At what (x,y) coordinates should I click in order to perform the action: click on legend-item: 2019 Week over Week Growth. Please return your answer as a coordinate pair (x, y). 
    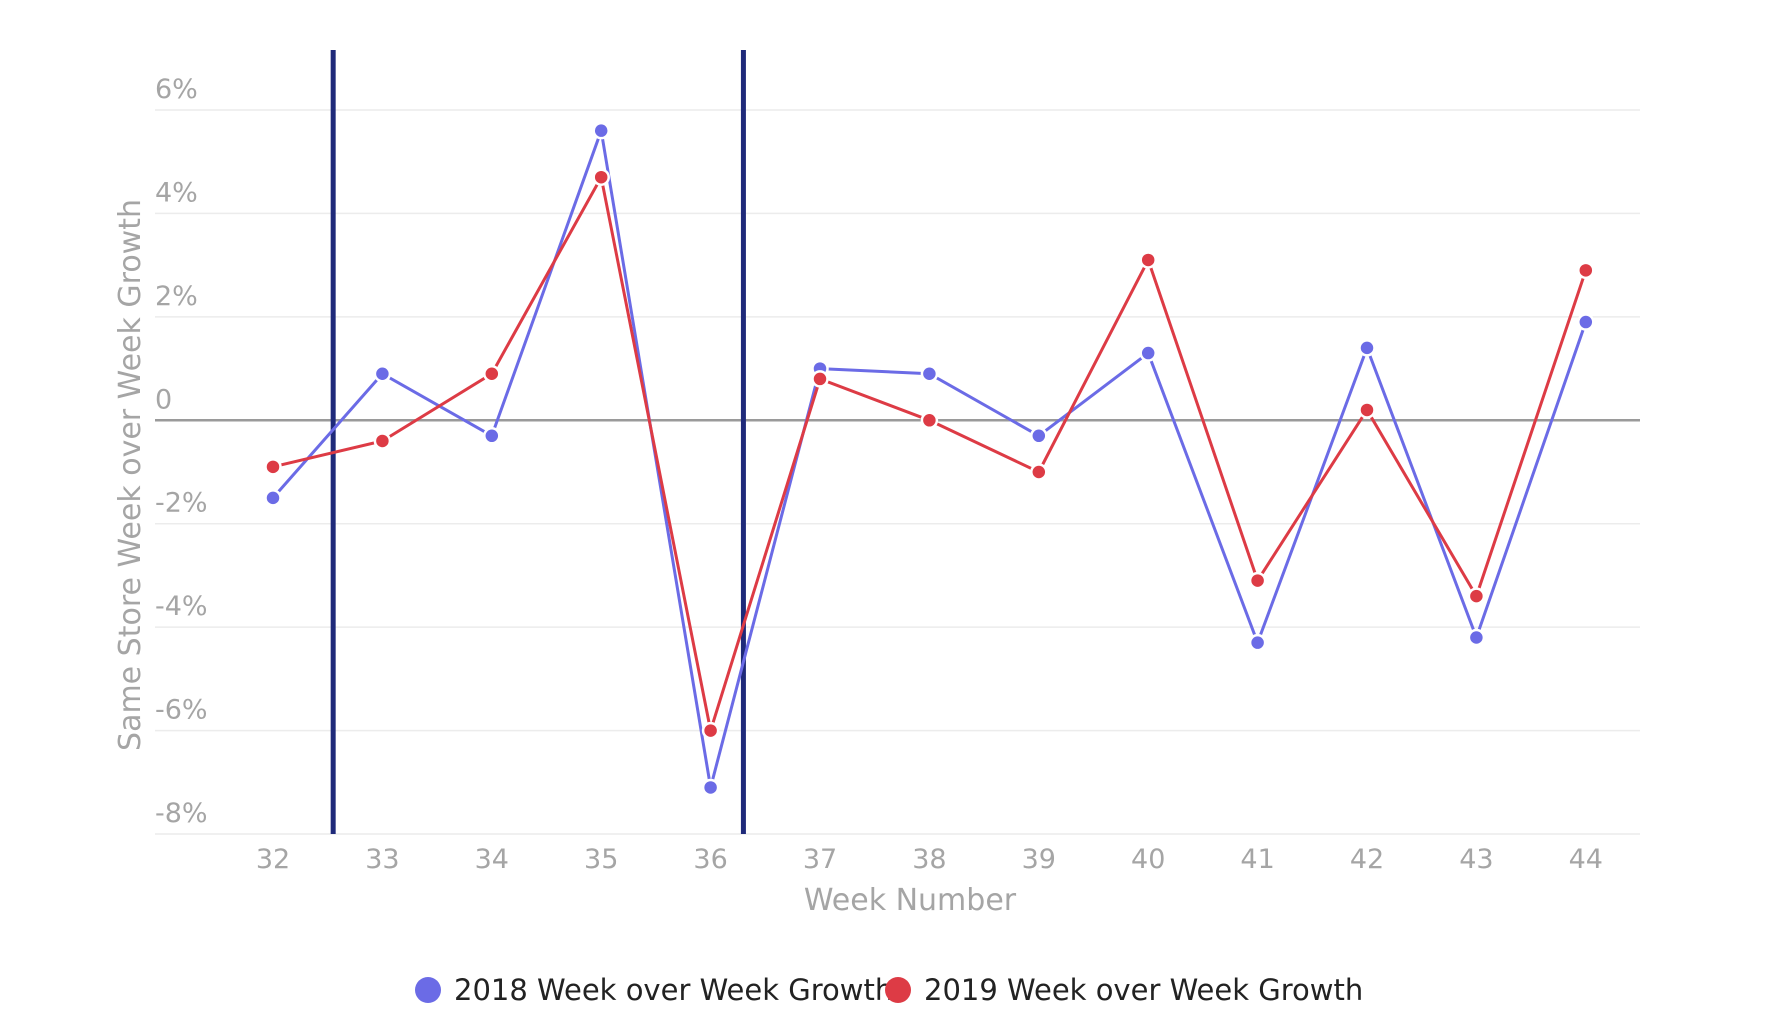
    Looking at the image, I should click on (1124, 990).